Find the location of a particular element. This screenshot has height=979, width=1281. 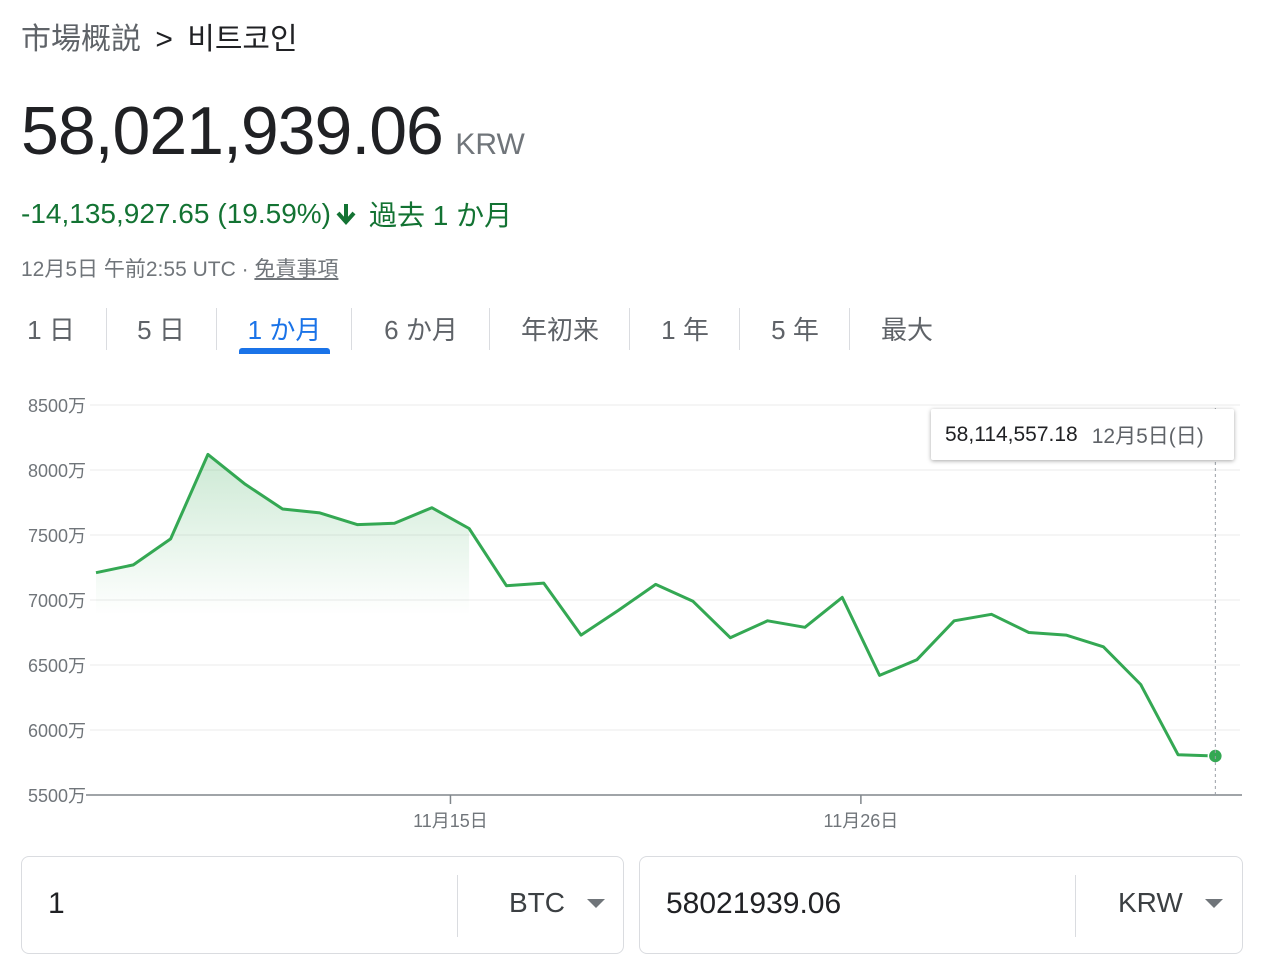

price-area-fill is located at coordinates (283, 534).